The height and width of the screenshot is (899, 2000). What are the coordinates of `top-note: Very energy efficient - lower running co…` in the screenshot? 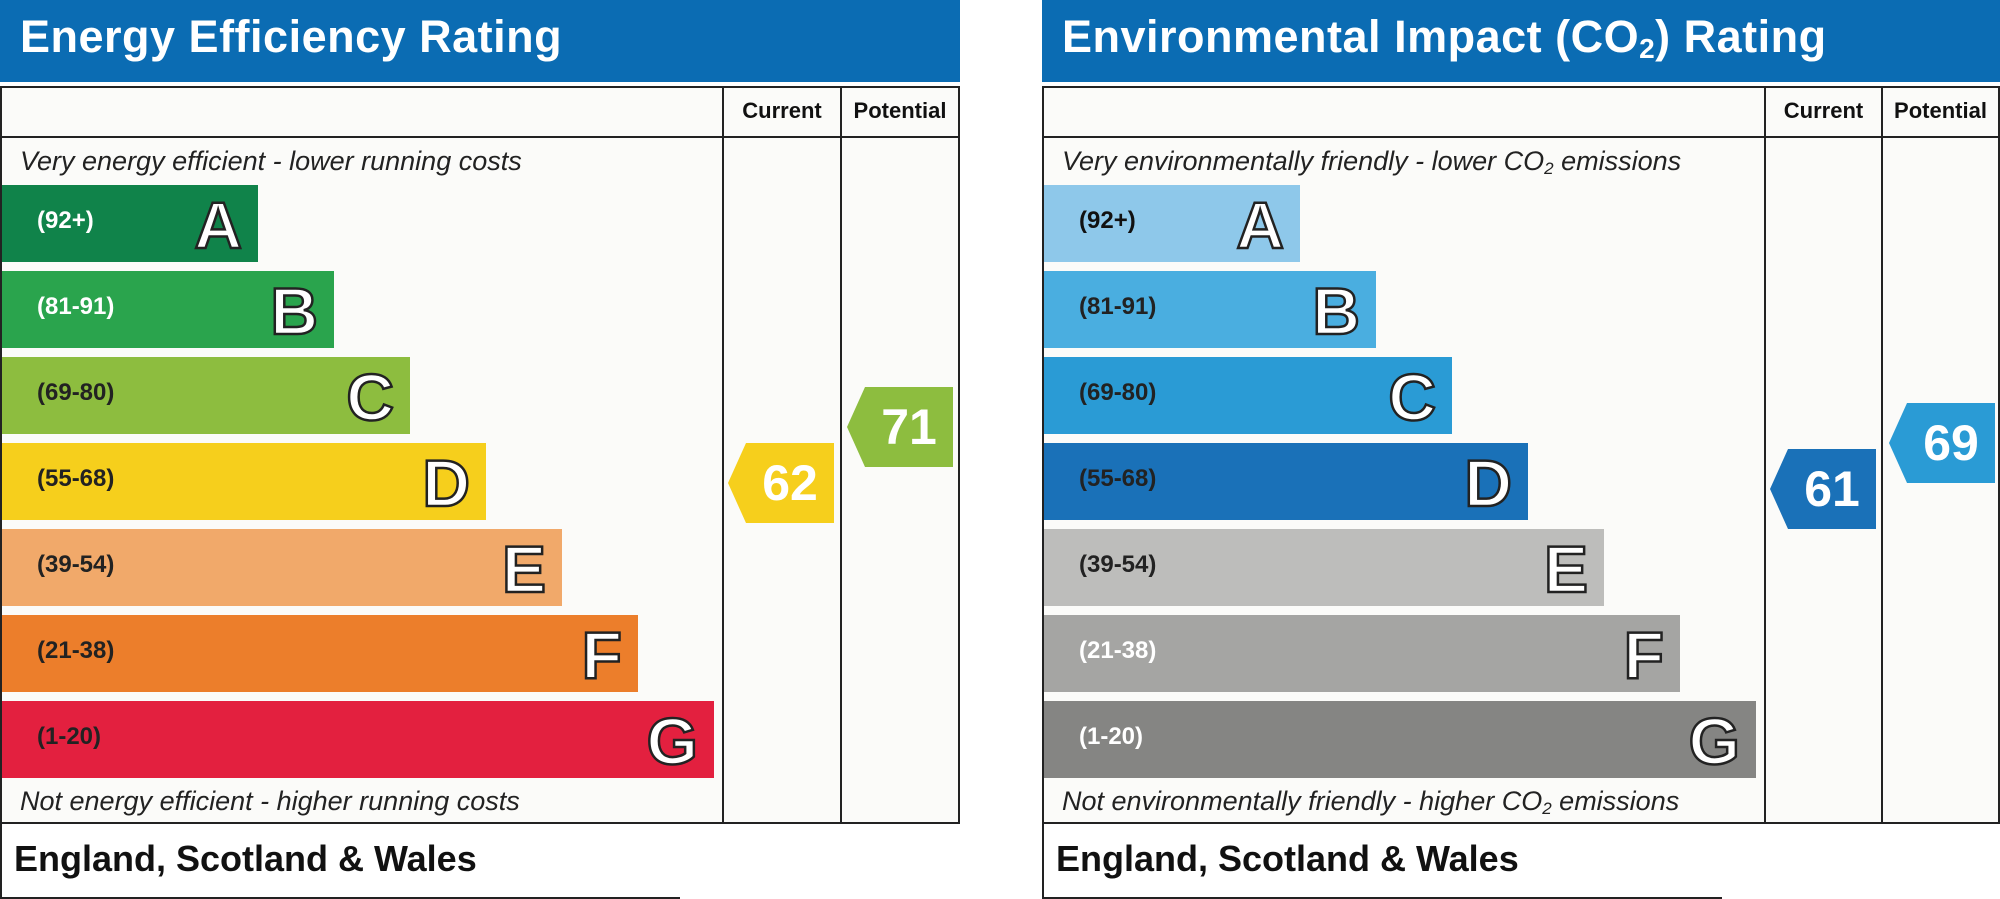 It's located at (271, 161).